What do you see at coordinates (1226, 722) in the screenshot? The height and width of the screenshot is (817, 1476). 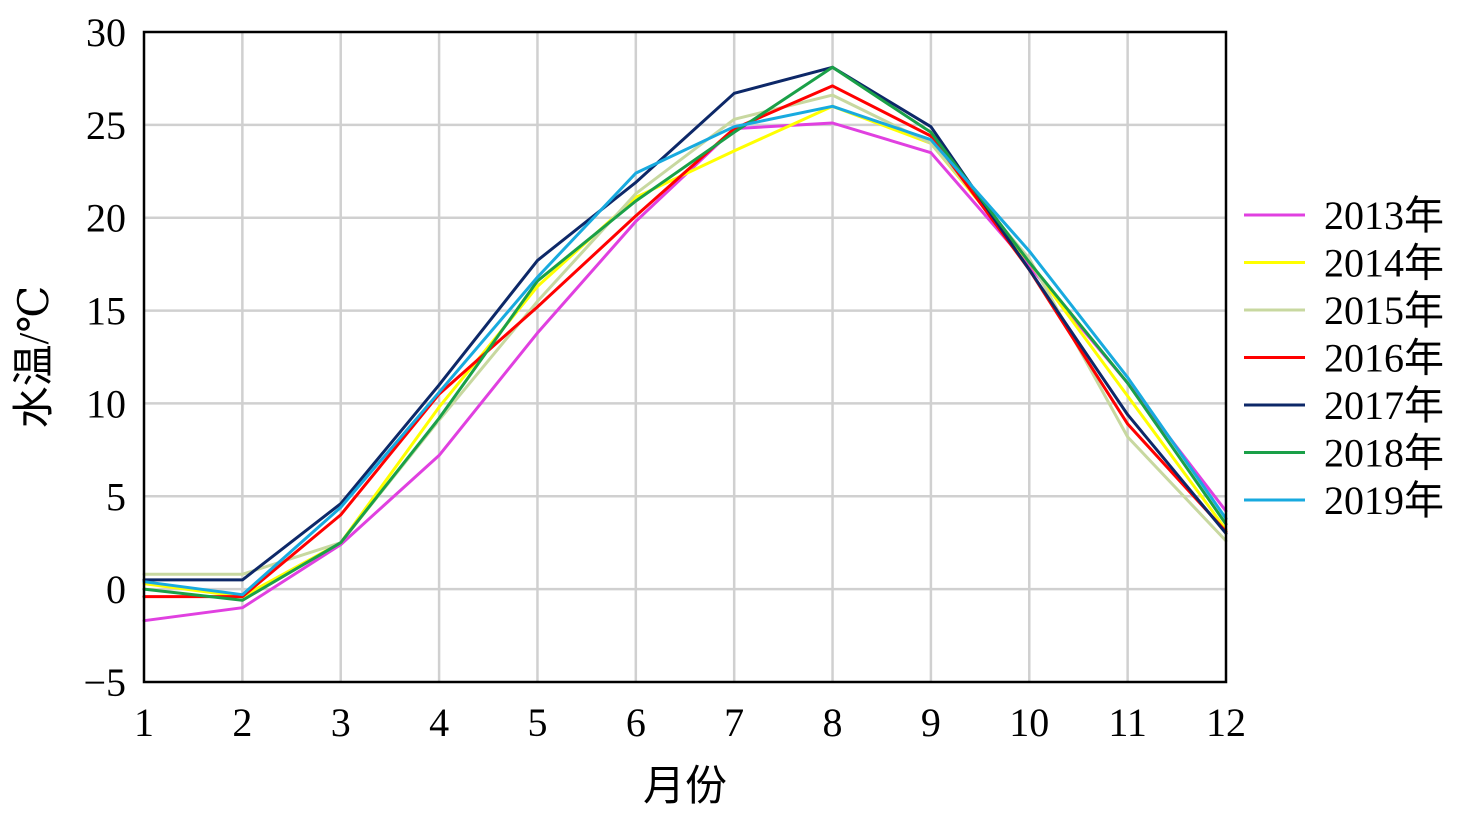 I see `x-tick-label: 12` at bounding box center [1226, 722].